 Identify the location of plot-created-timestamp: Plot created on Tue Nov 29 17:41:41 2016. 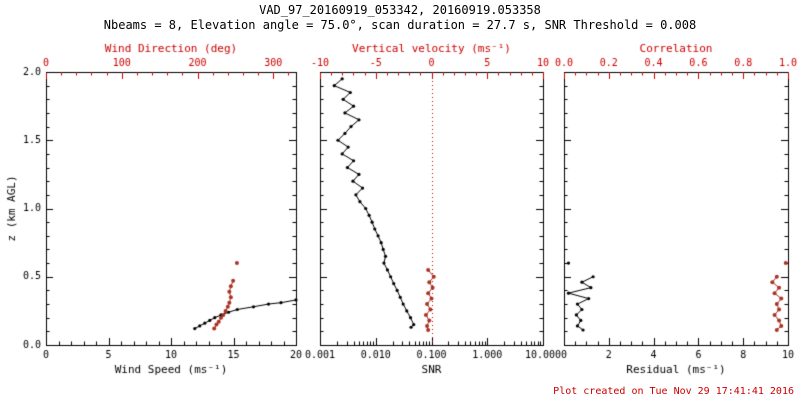
(673, 391).